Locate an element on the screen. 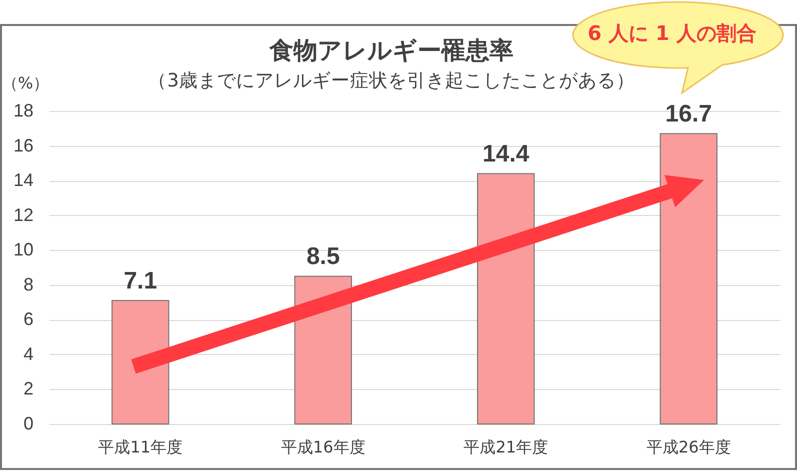 The height and width of the screenshot is (471, 797). x-tick-label: 平成26年度 is located at coordinates (688, 447).